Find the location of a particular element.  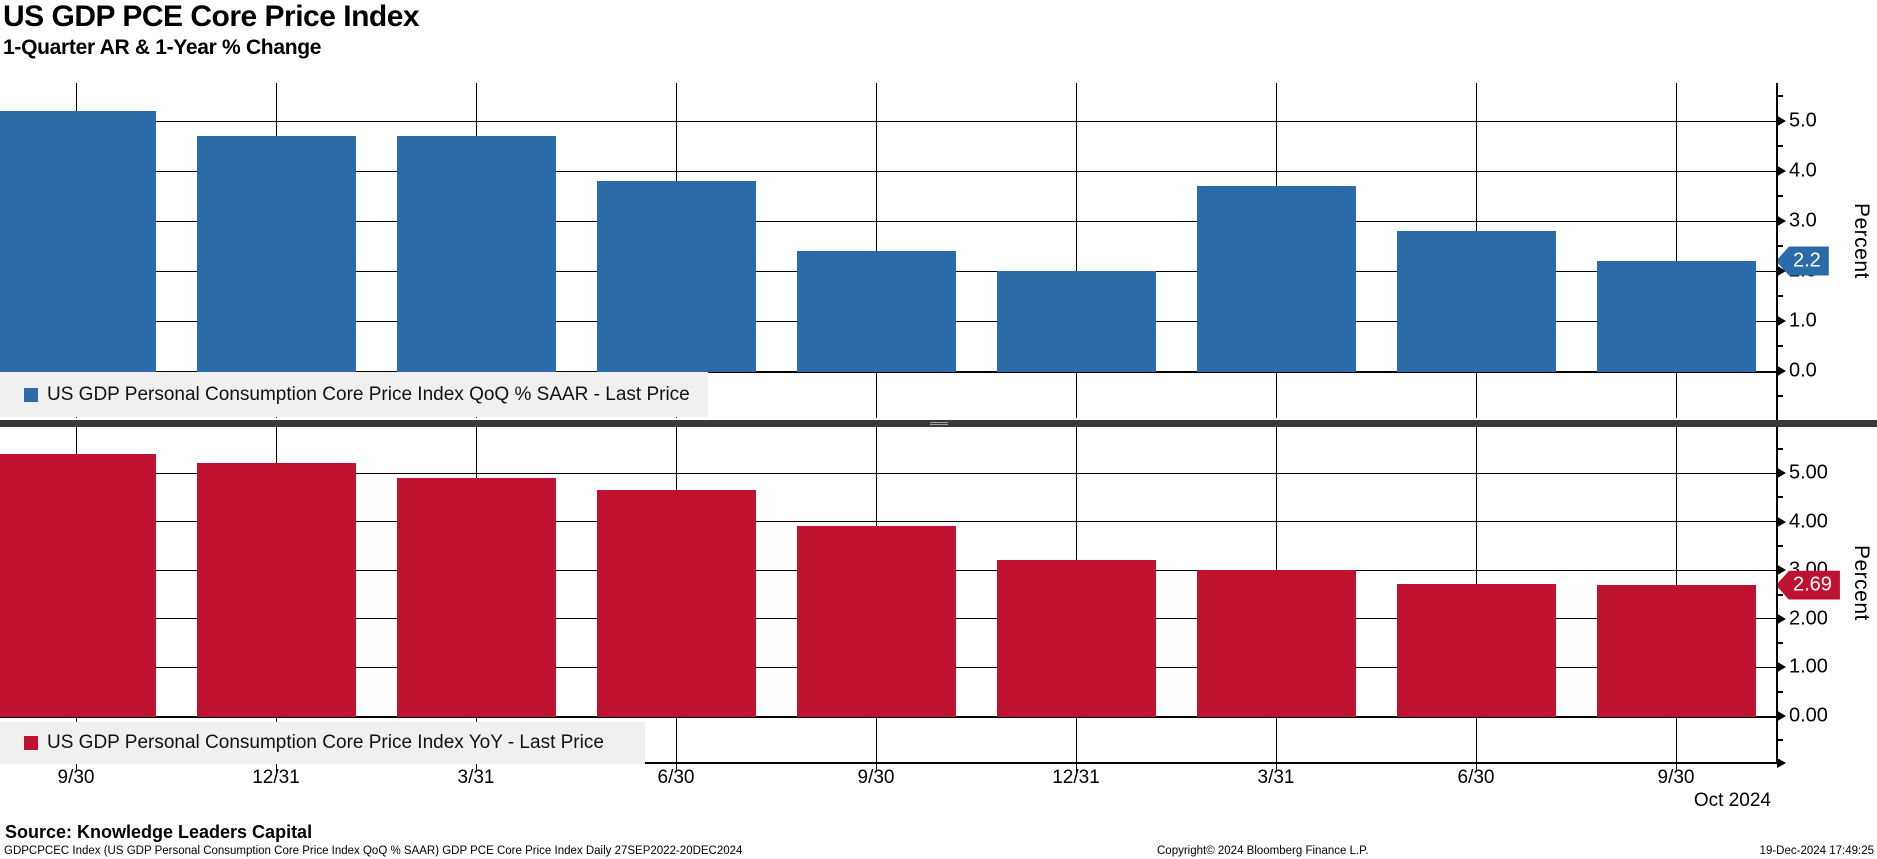

y-axis-tick-label: 4.00 is located at coordinates (1808, 521).